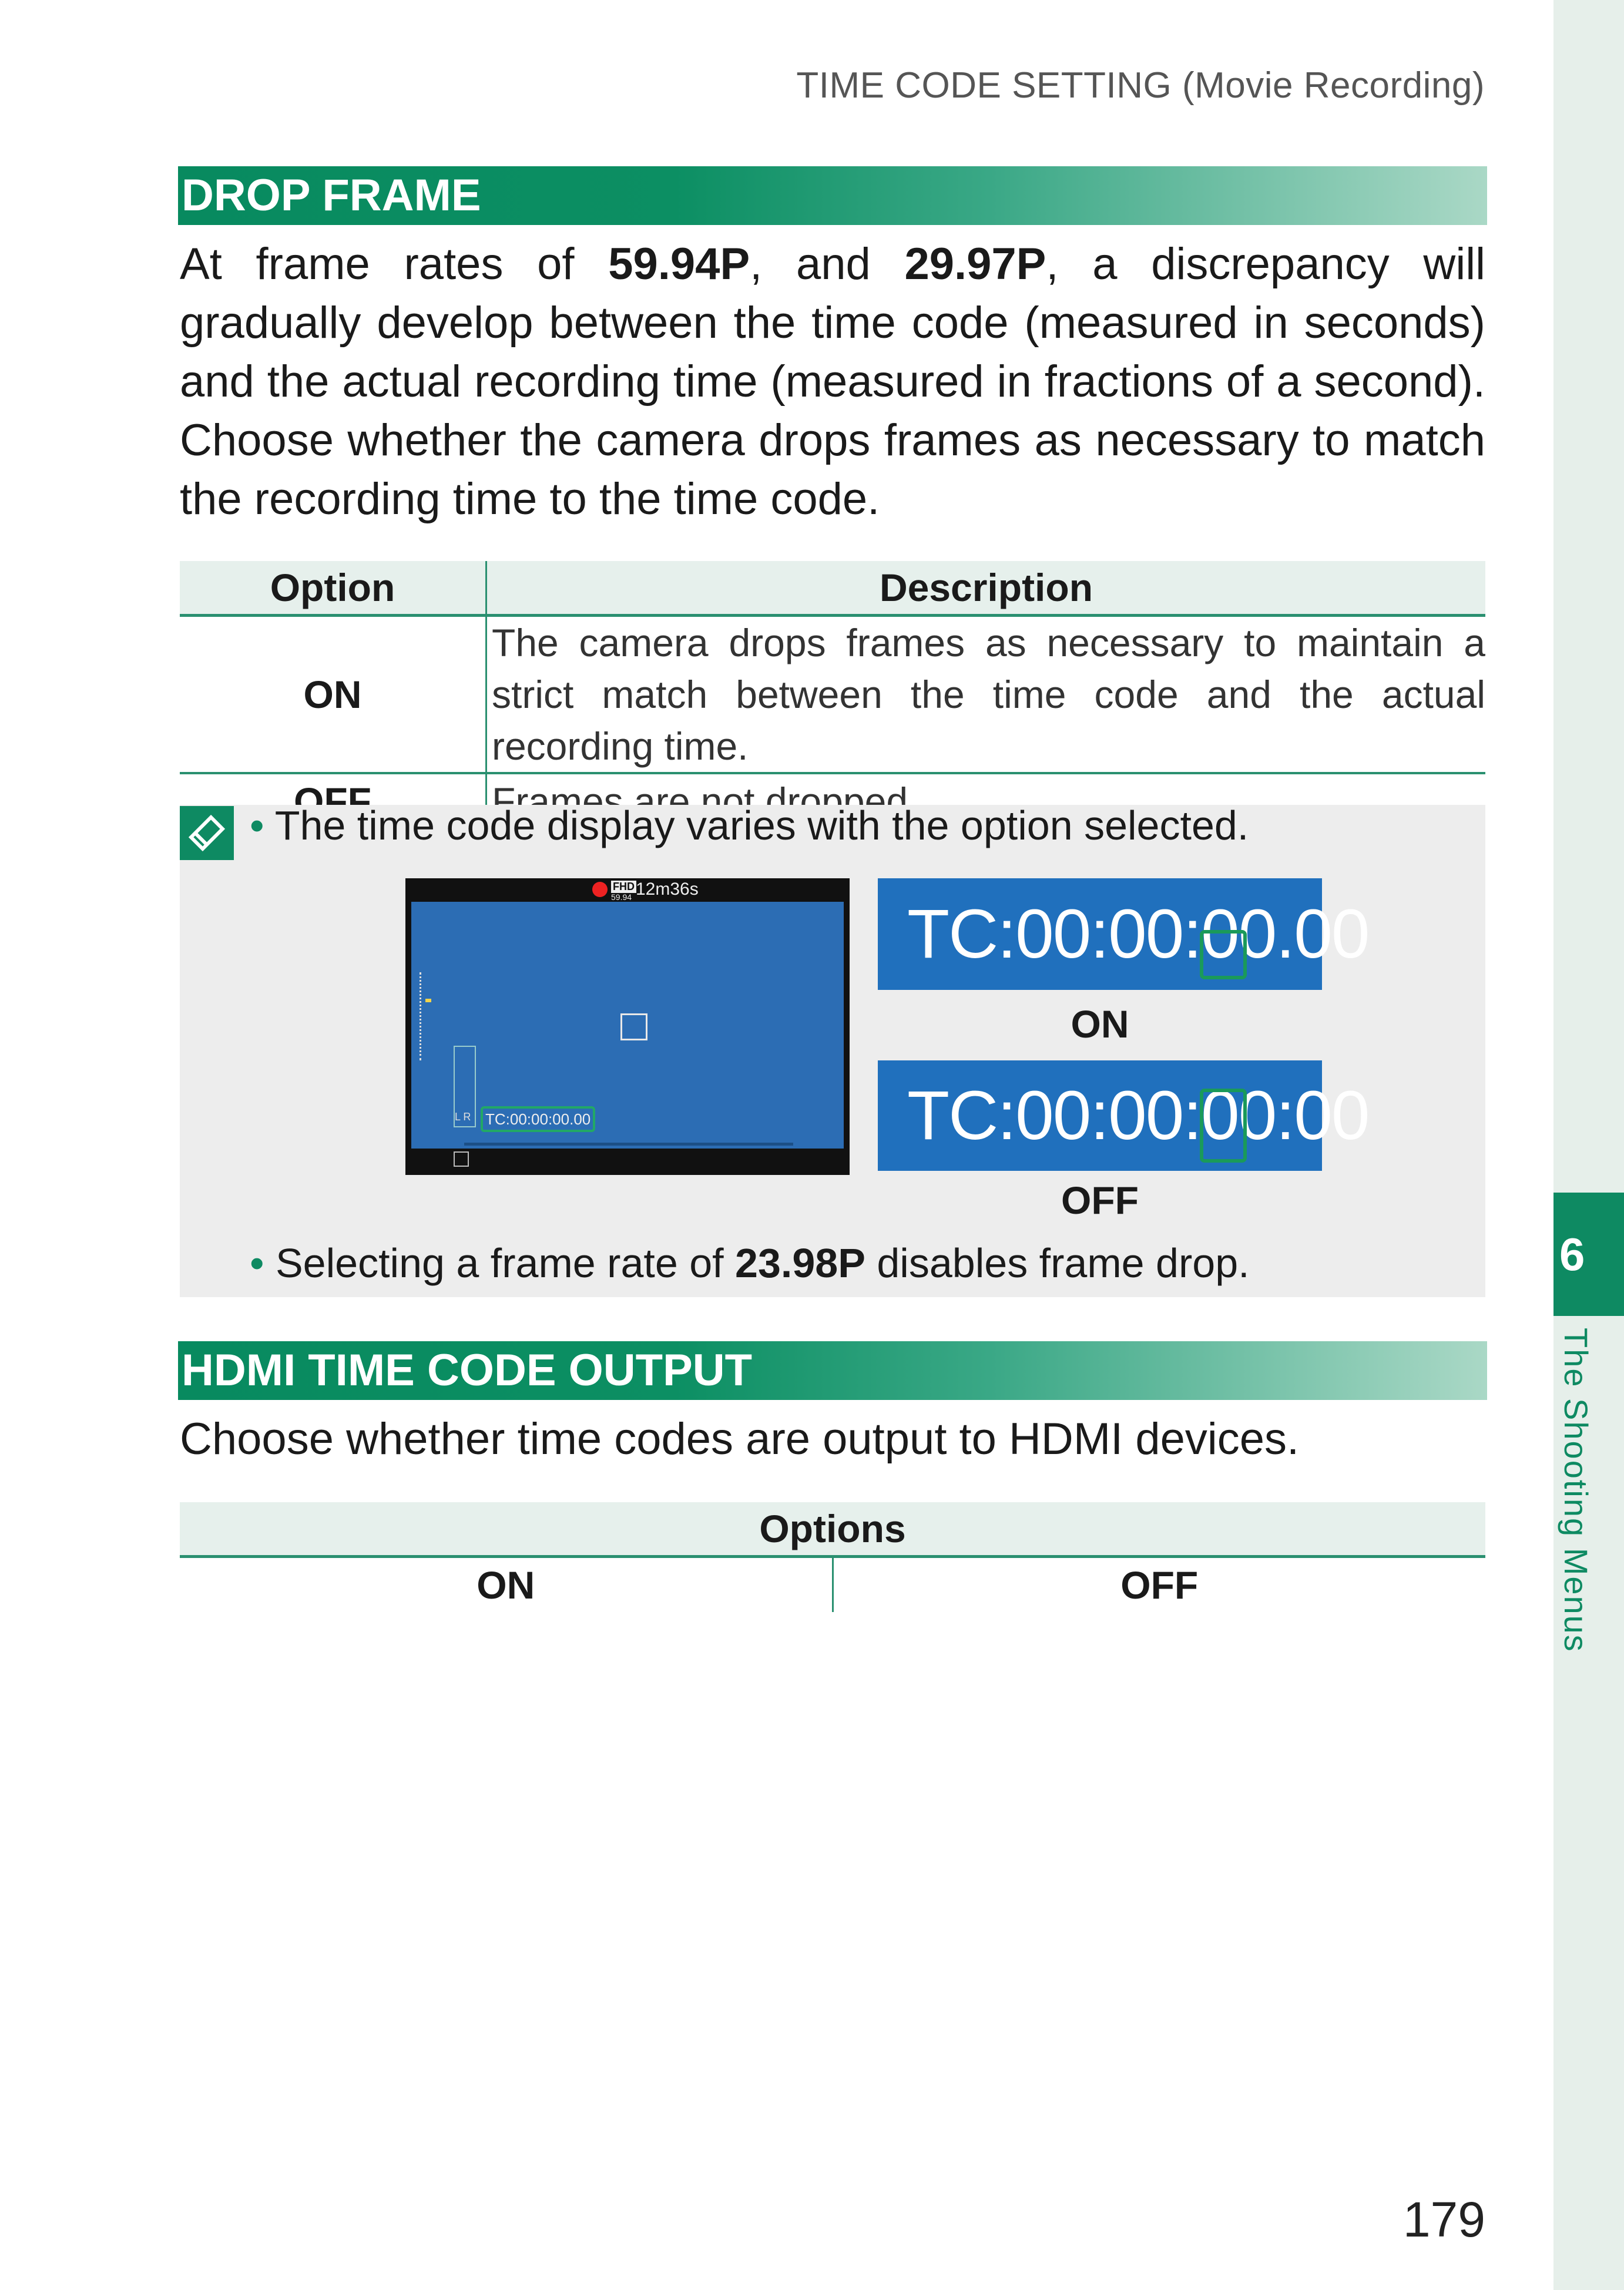 The width and height of the screenshot is (1624, 2290). What do you see at coordinates (833, 1370) in the screenshot?
I see `hdmi-heading: HDMI TIME CODE OUTPUT` at bounding box center [833, 1370].